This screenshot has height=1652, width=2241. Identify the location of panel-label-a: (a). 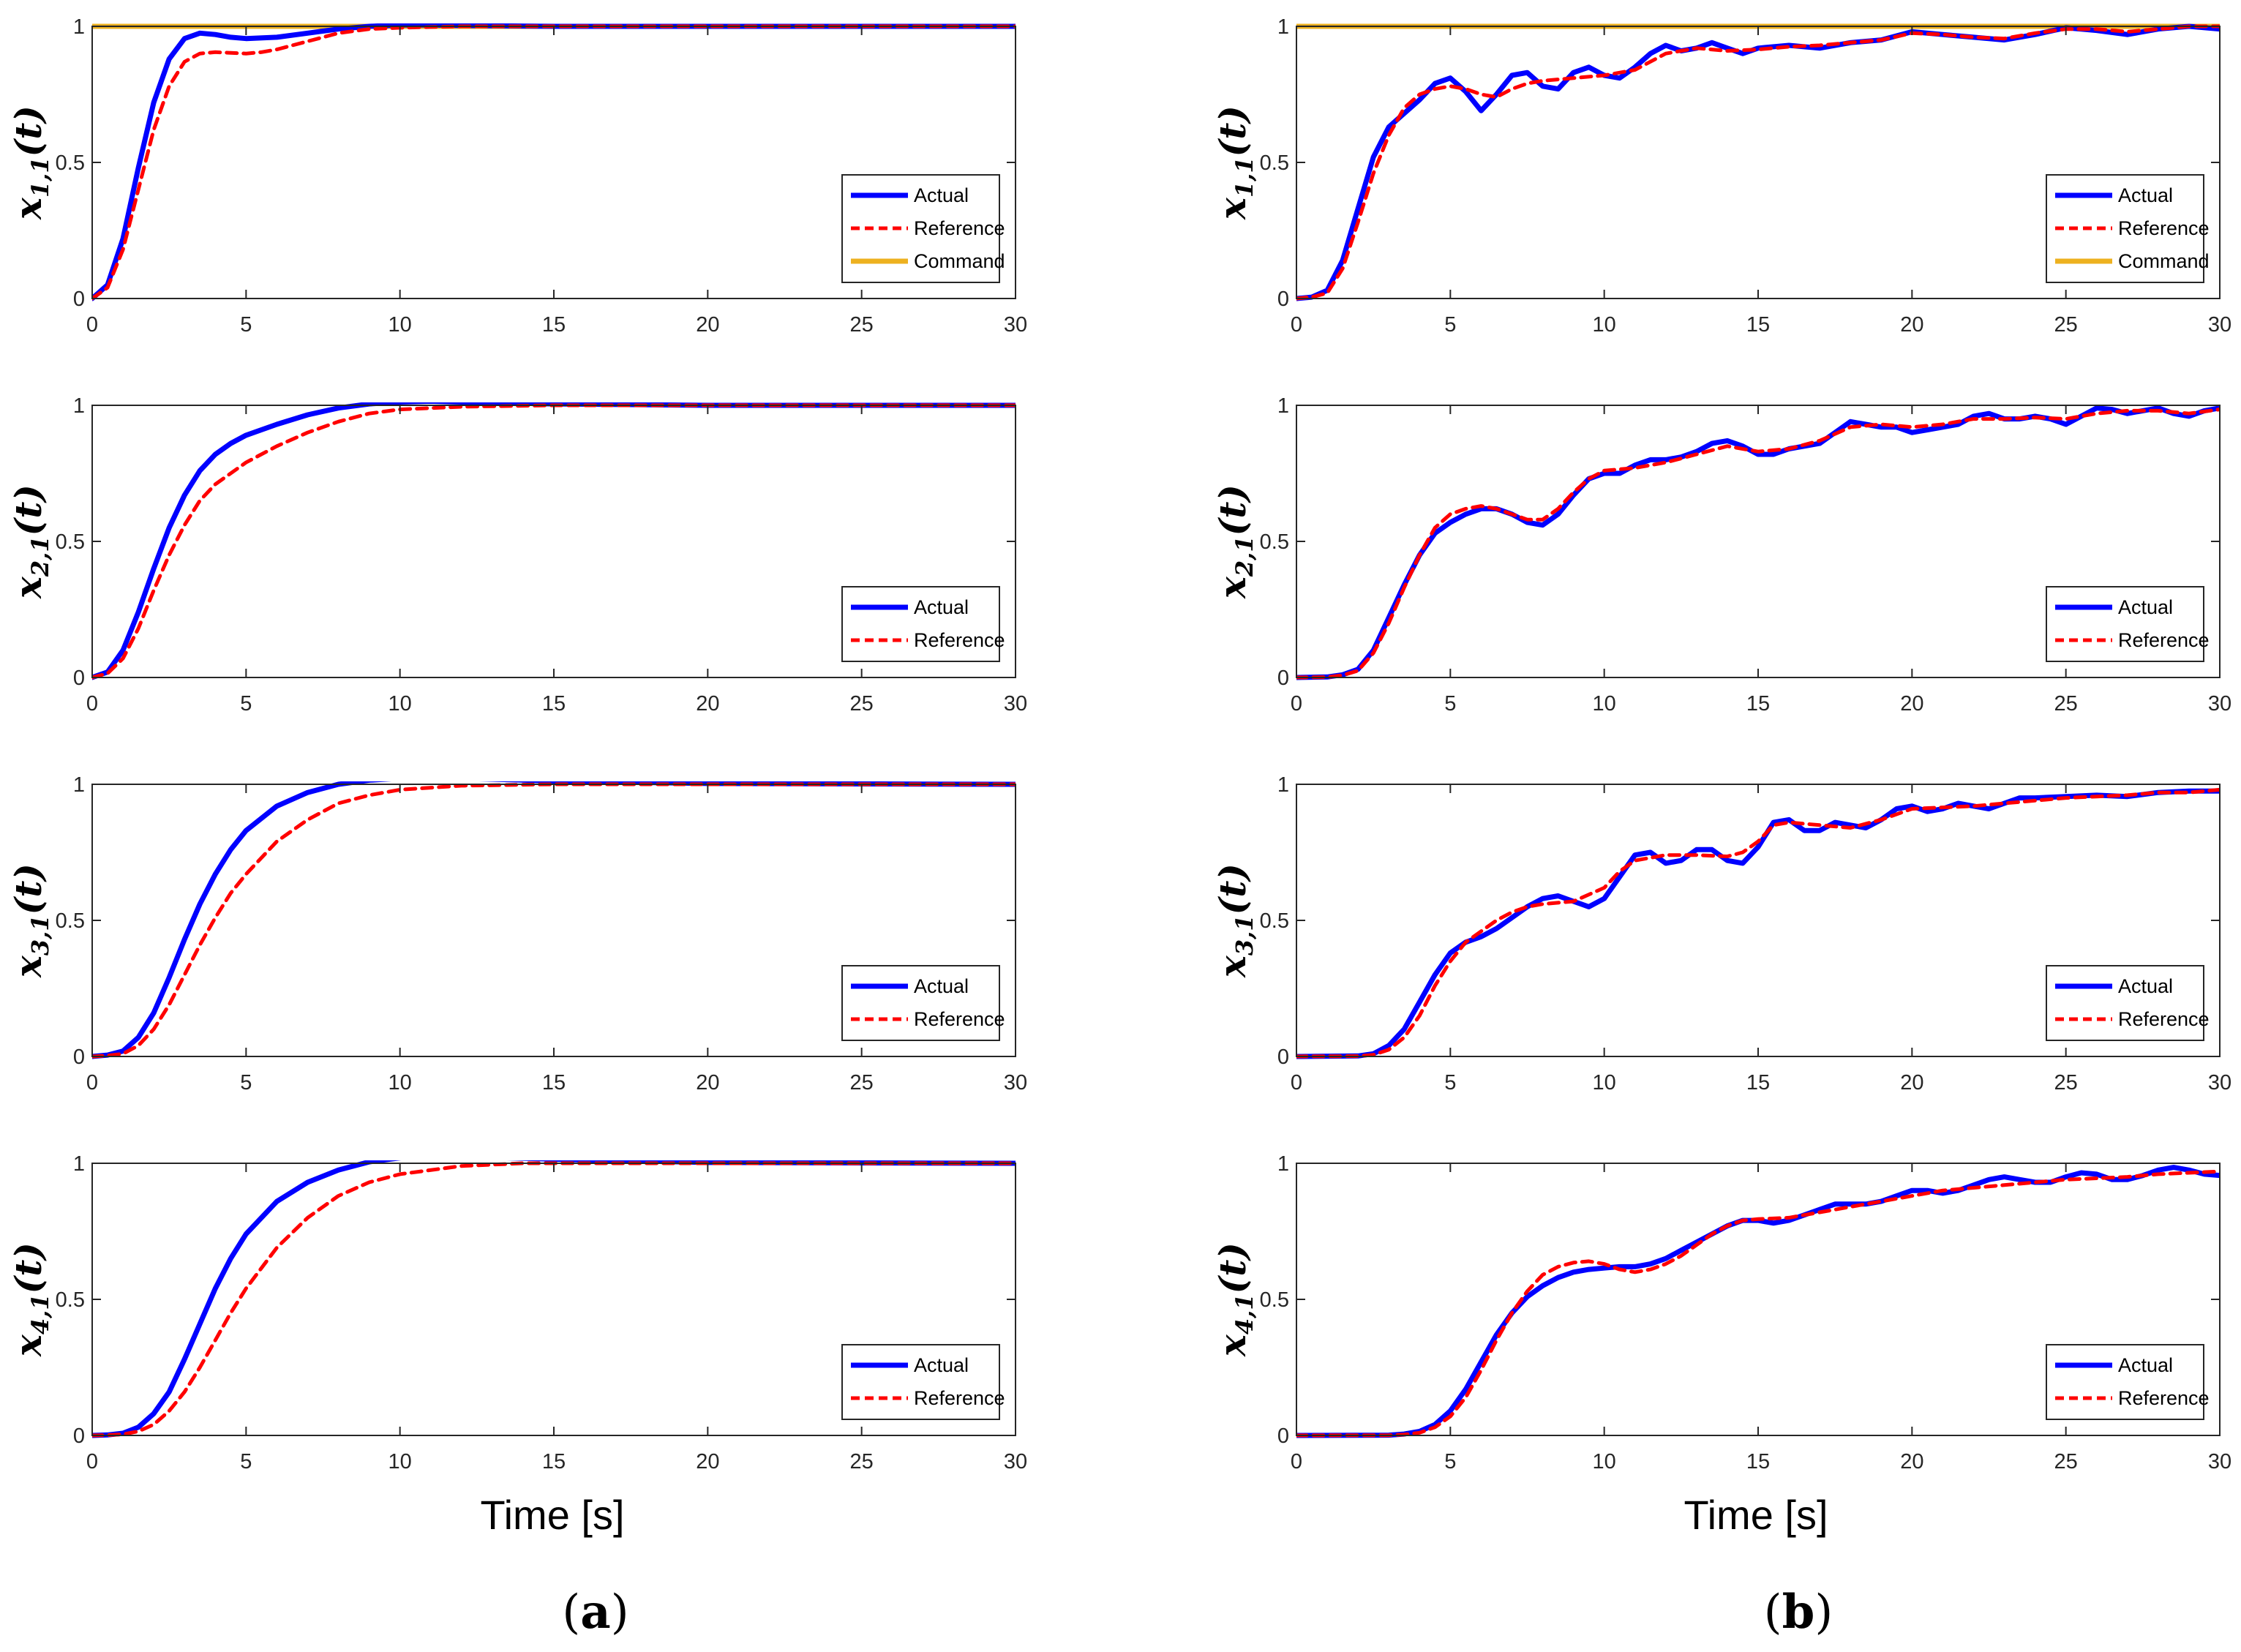
(595, 1612).